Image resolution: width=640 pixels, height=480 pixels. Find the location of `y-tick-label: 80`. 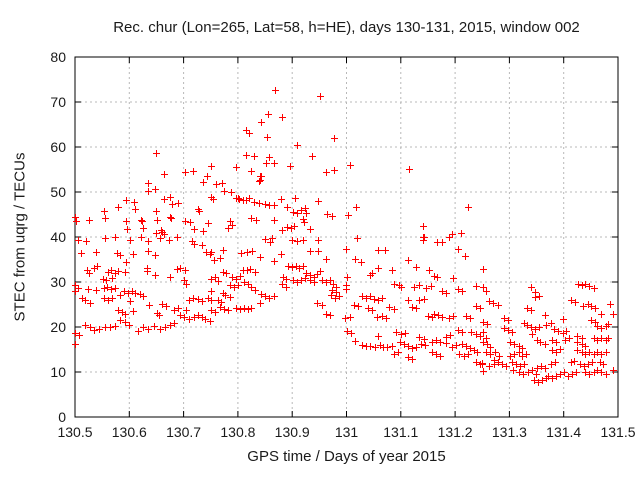

y-tick-label: 80 is located at coordinates (58, 57).